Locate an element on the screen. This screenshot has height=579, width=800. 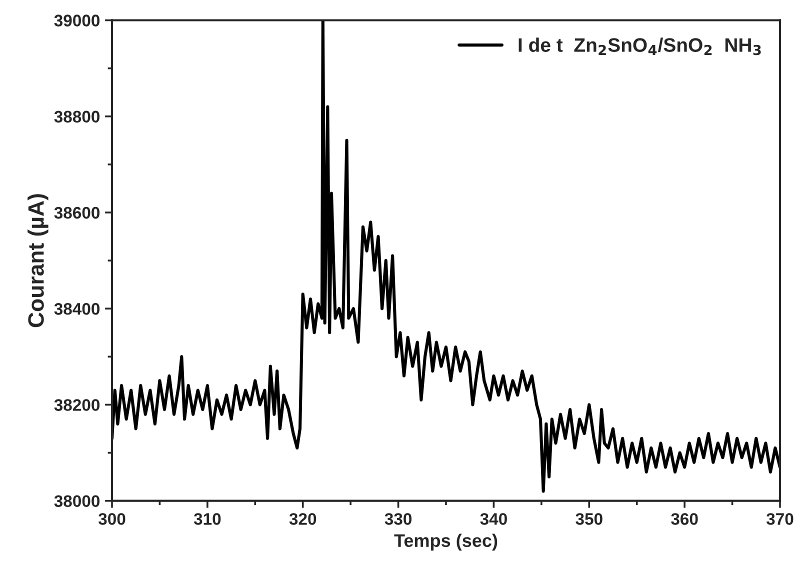
y-tick-label: 38800 is located at coordinates (77, 116).